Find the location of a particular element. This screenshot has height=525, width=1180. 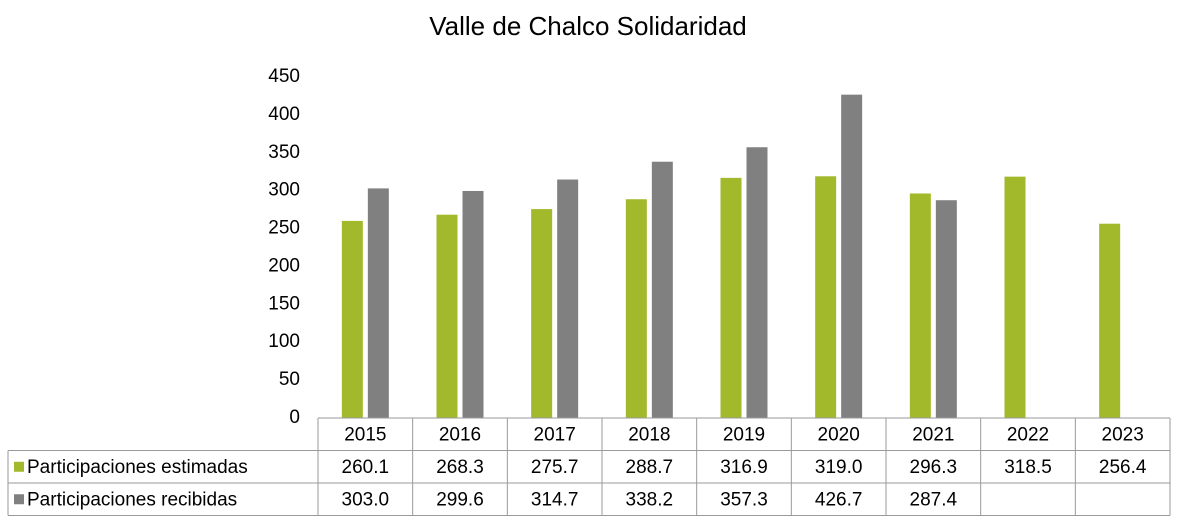

table-cell: 338.2 is located at coordinates (650, 499).